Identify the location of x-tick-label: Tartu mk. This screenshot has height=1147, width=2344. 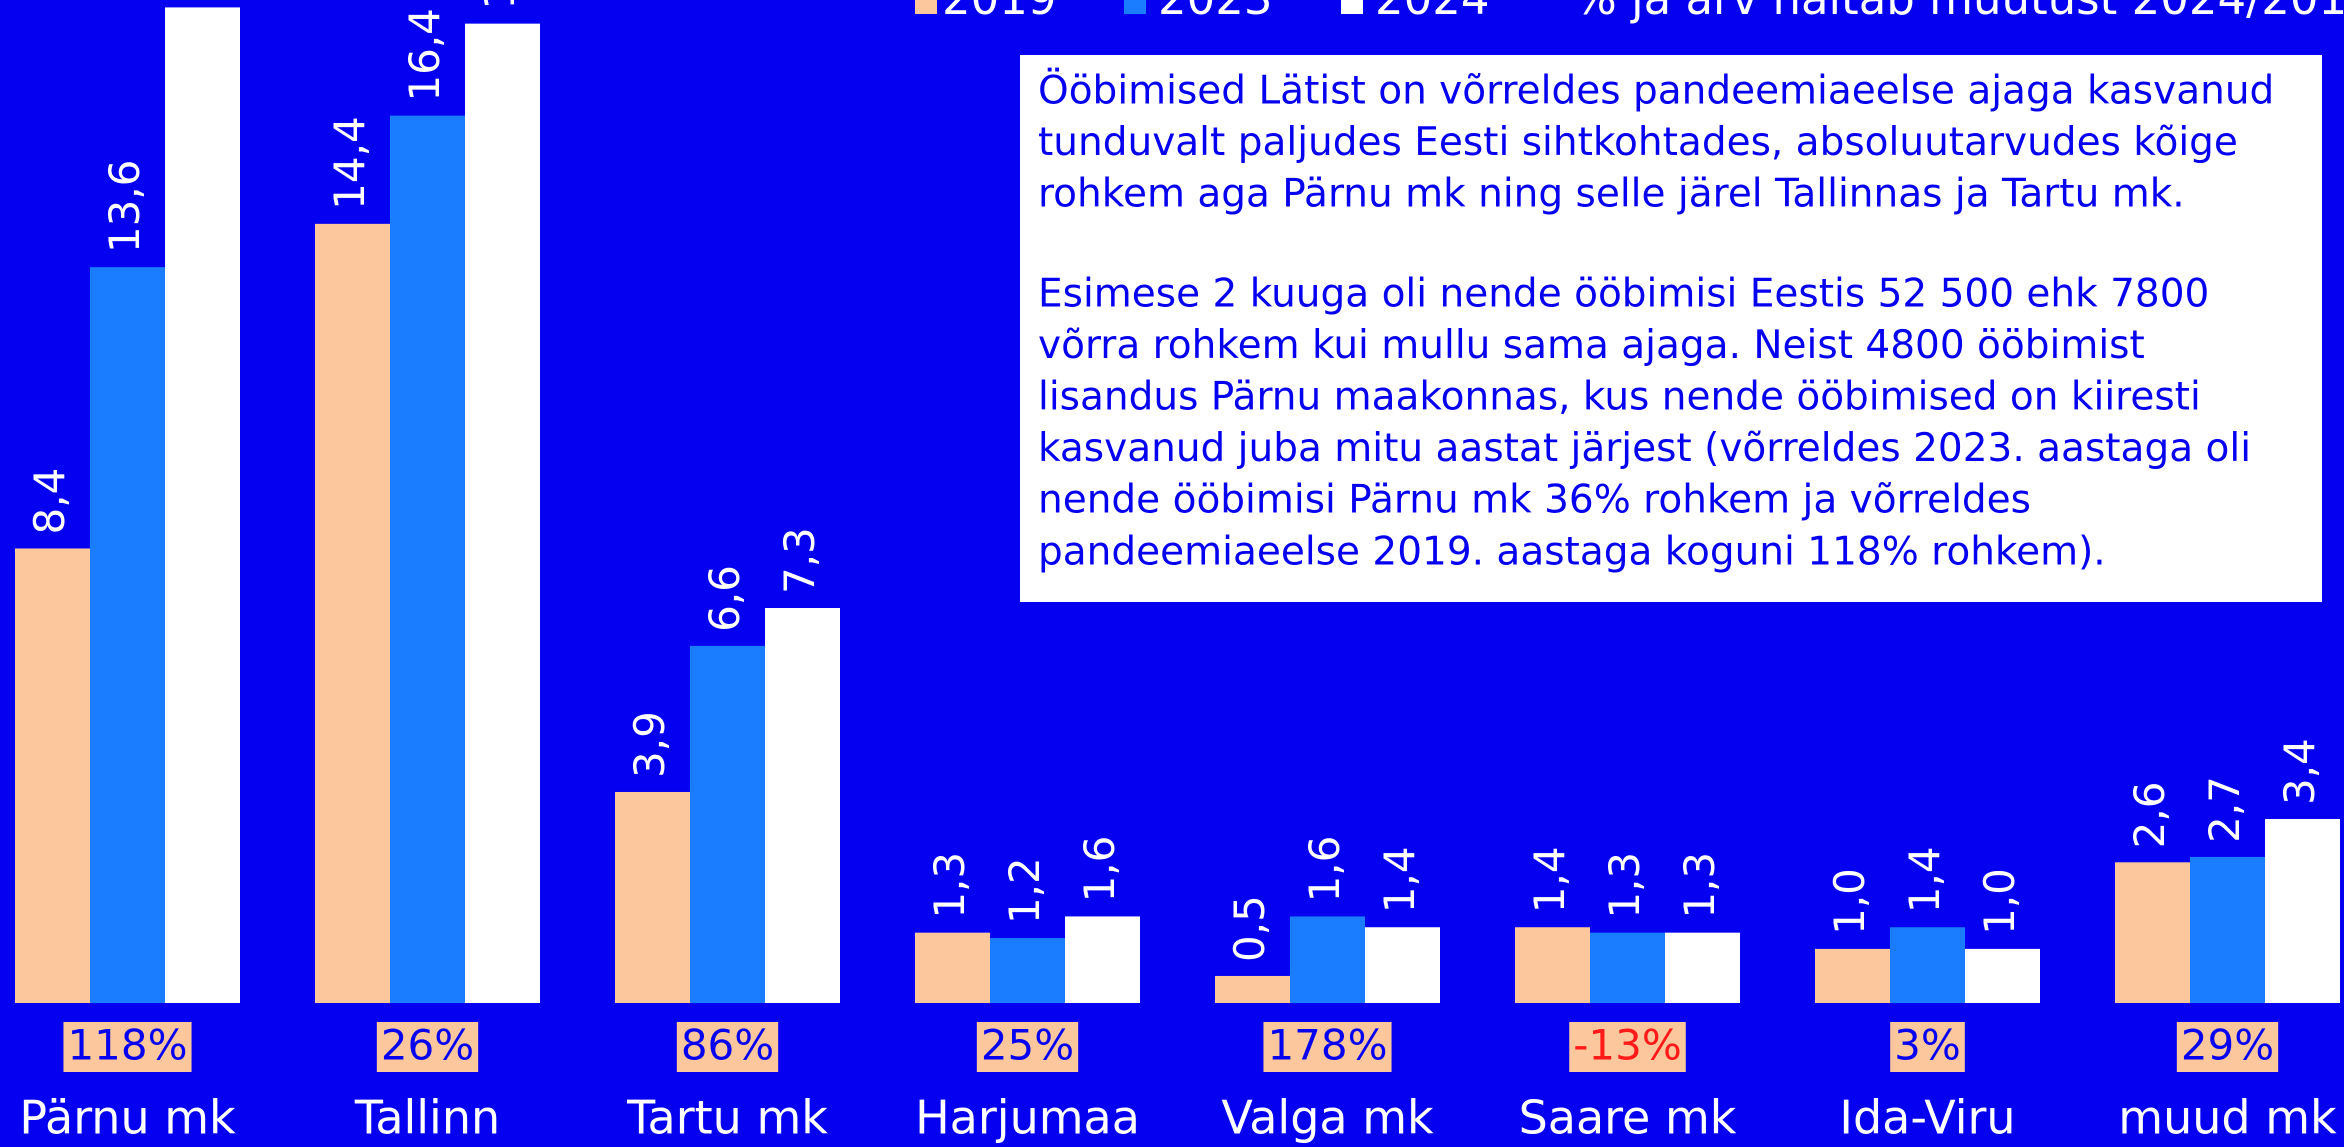
(727, 1118).